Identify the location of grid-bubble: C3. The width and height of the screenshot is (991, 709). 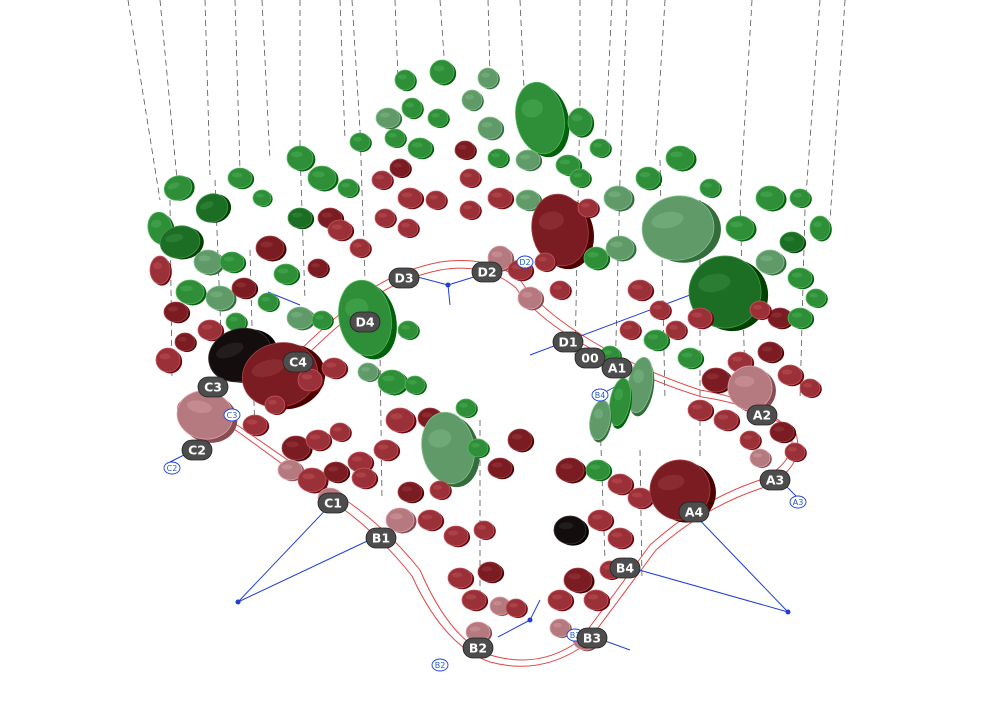
(232, 415).